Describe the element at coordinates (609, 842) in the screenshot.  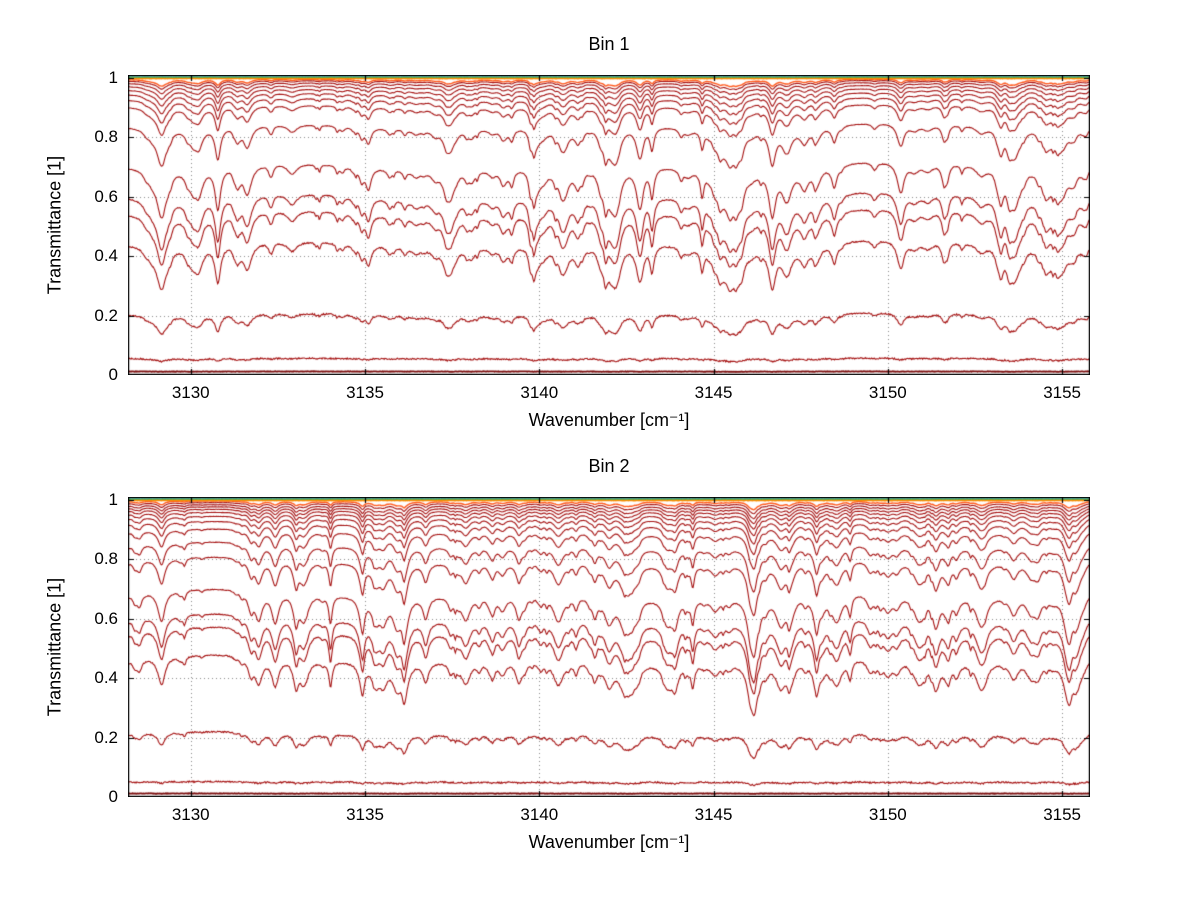
I see `x-axis-label-bin-2: Wavenumber [cm⁻¹]` at that location.